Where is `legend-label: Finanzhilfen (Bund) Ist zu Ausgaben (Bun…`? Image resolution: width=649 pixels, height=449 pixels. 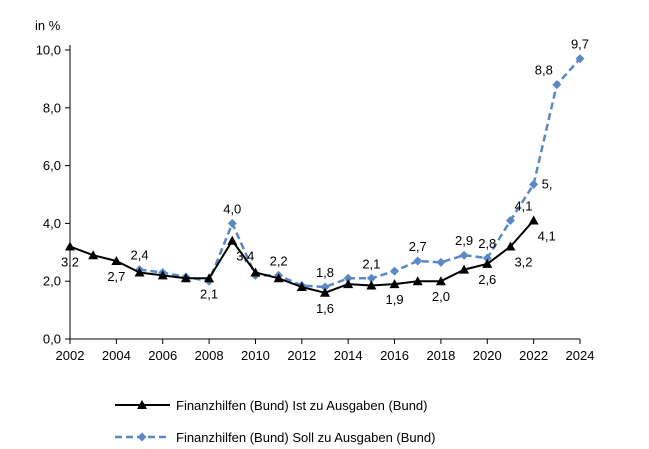
legend-label: Finanzhilfen (Bund) Ist zu Ausgaben (Bun… is located at coordinates (301, 405).